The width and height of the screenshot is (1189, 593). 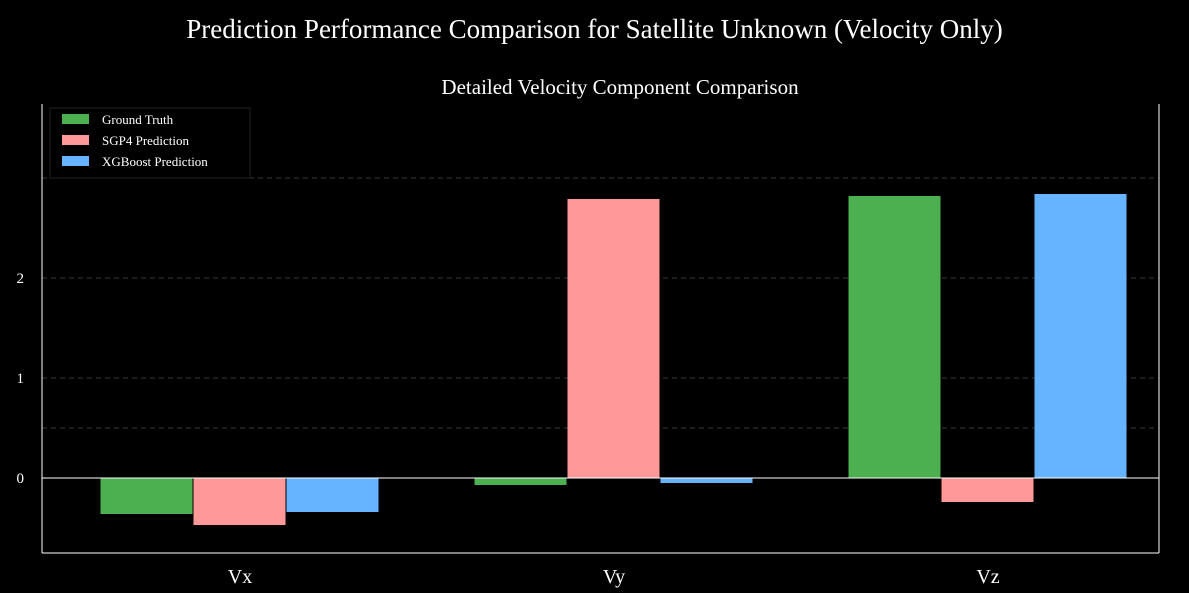 I want to click on bar-vx-xgboost-prediction, so click(x=332, y=495).